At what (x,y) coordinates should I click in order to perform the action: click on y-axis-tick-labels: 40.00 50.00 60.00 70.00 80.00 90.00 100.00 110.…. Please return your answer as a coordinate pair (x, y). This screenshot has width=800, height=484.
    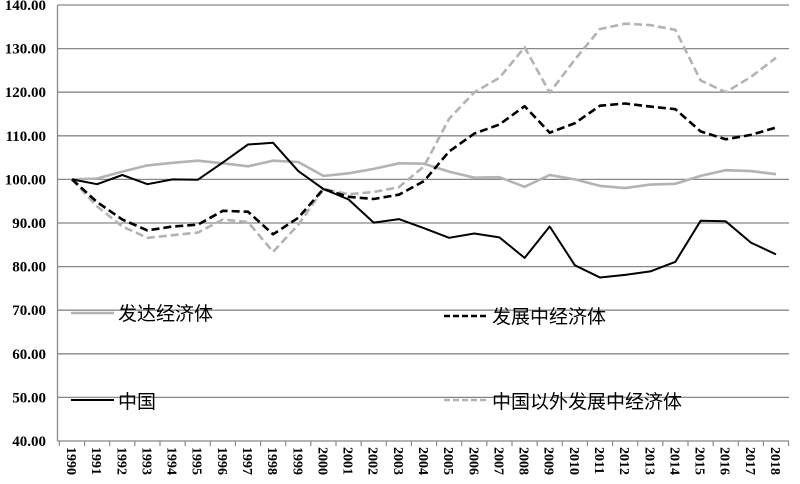
    Looking at the image, I should click on (25, 225).